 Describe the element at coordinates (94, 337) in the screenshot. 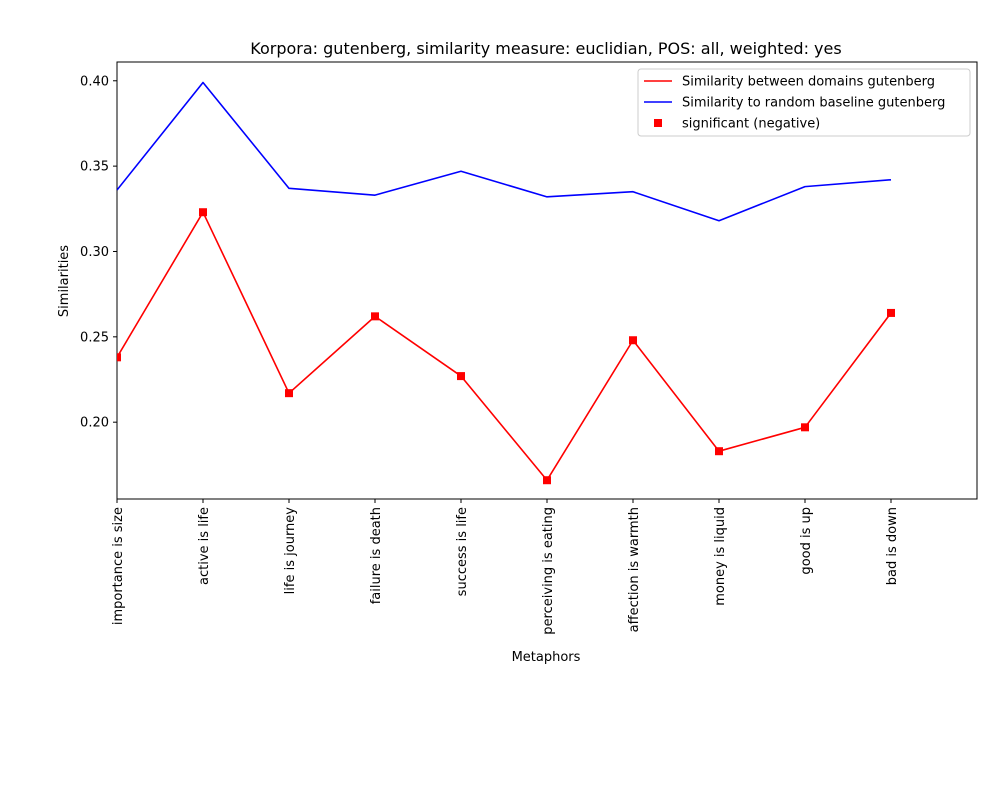

I see `y-tick-label: 0.25` at that location.